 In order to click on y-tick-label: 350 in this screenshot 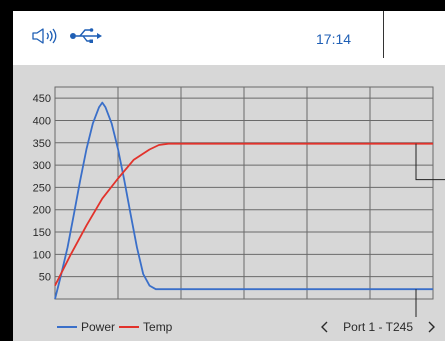, I will do `click(42, 144)`.